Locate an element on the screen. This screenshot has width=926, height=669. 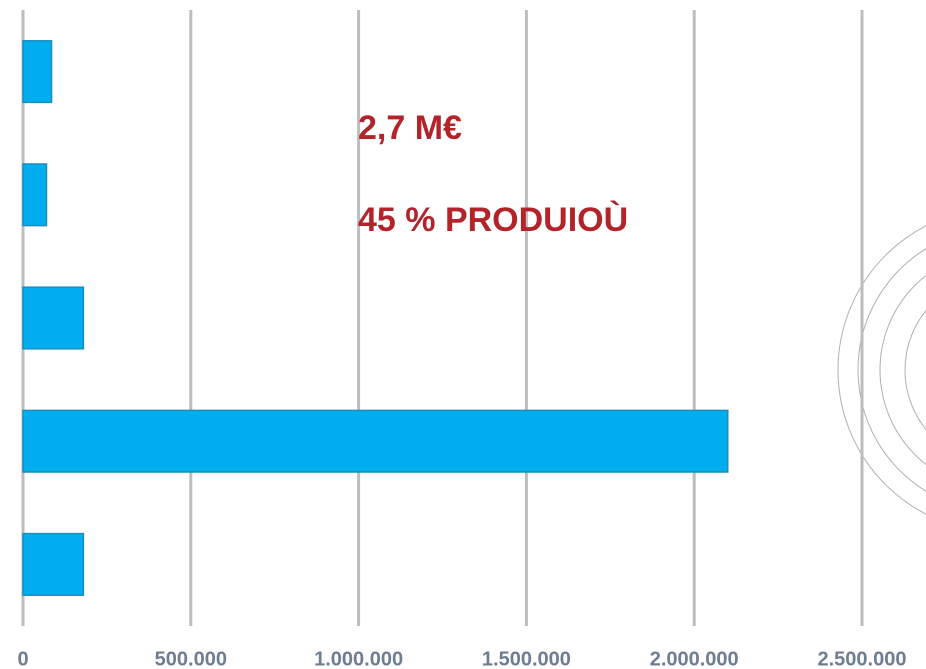
annotation: 45 % PRODUIOÙ is located at coordinates (493, 220).